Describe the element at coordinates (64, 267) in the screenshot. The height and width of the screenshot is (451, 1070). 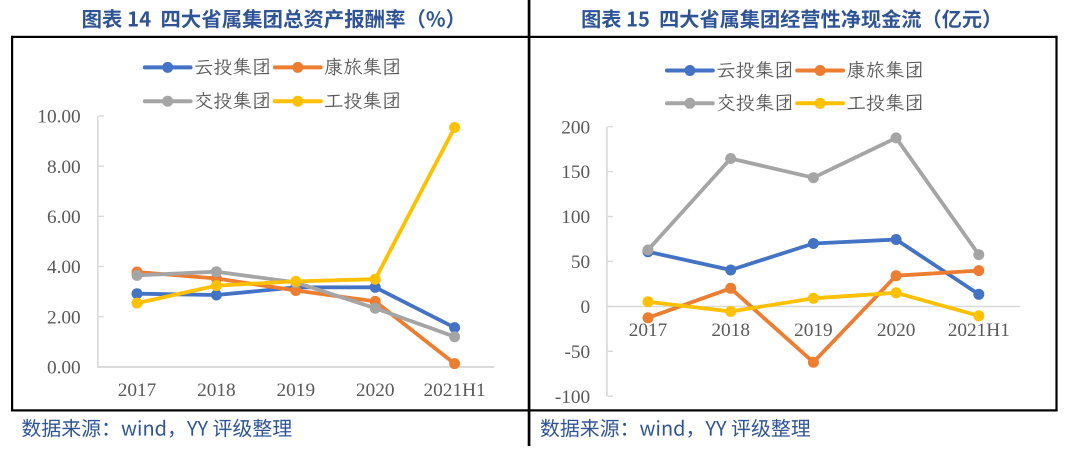
I see `svg-text: 4.00` at that location.